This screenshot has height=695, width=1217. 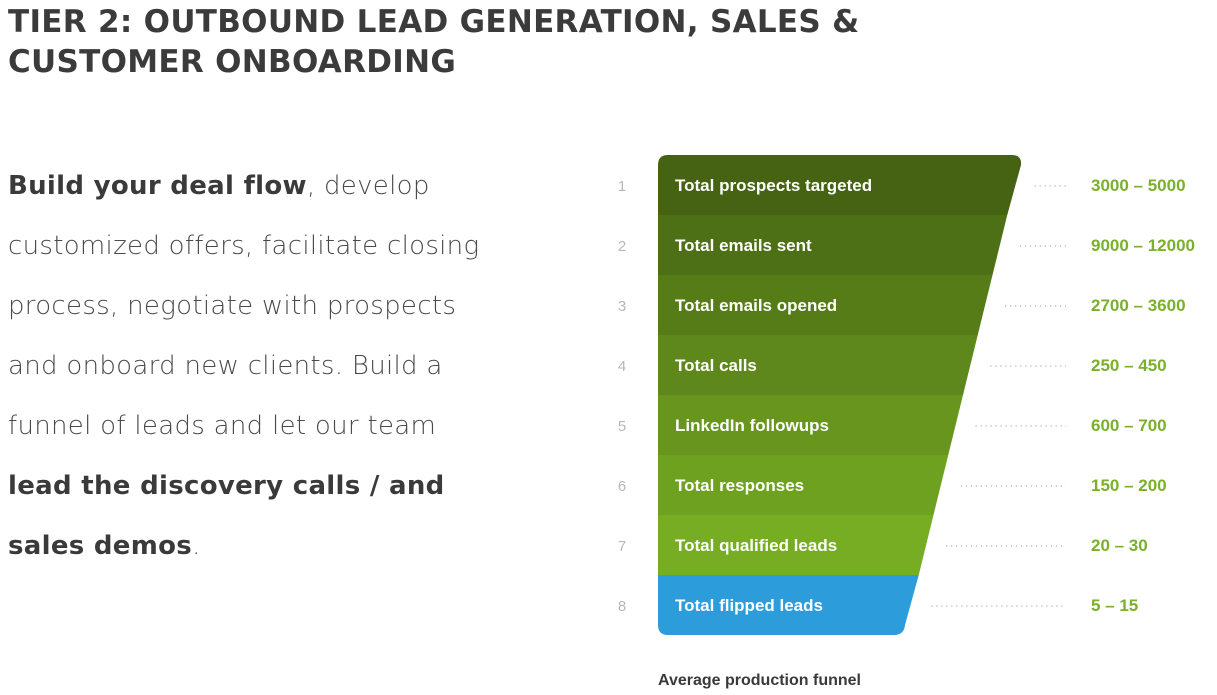 I want to click on stage-number: 2, so click(x=622, y=246).